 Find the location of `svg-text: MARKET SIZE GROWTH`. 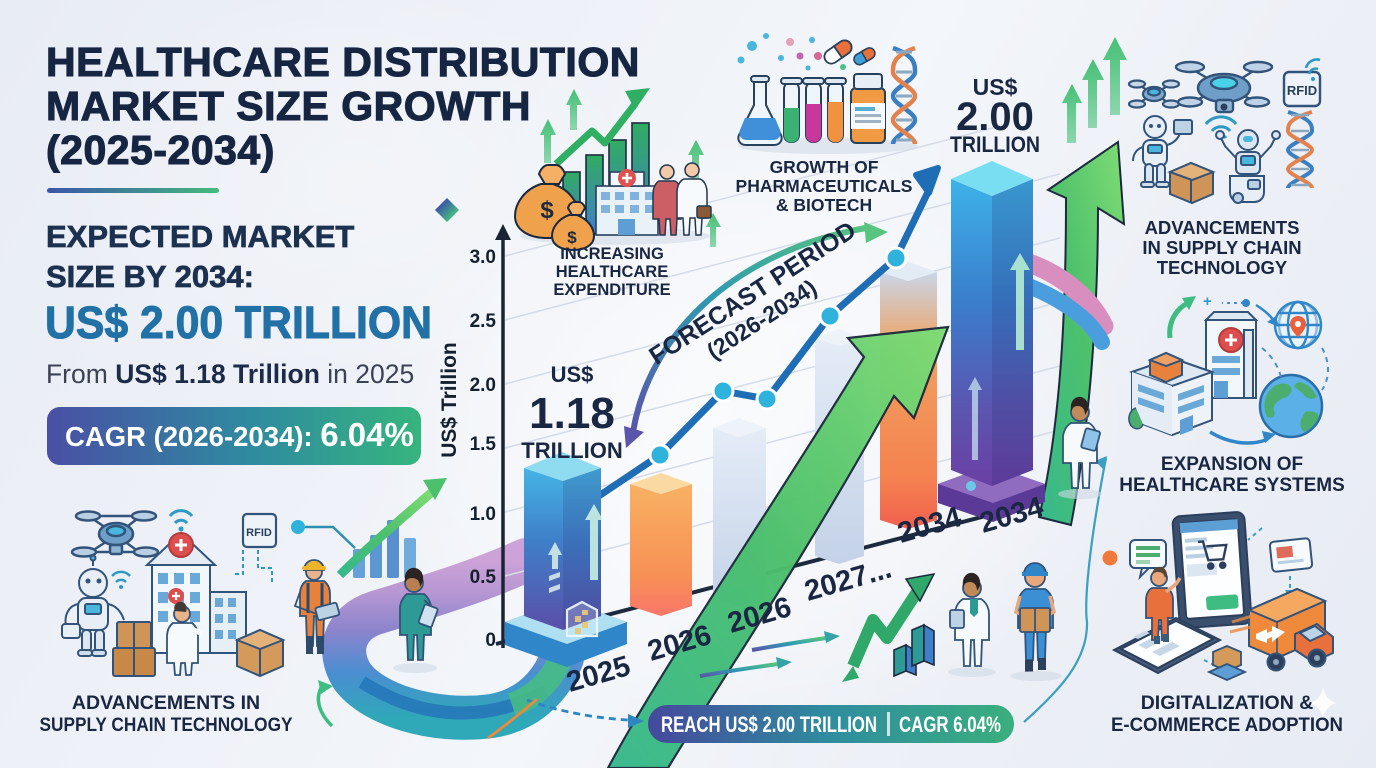

svg-text: MARKET SIZE GROWTH is located at coordinates (288, 106).